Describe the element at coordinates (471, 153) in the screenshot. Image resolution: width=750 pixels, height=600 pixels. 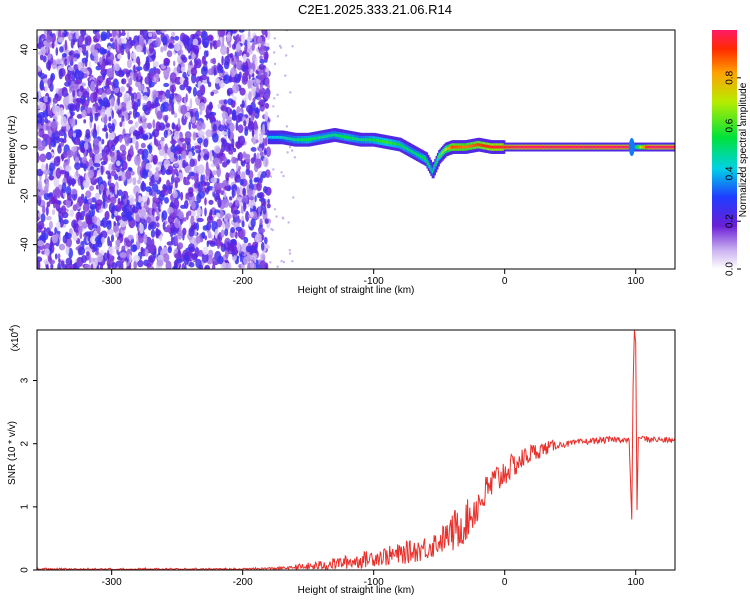
I see `ridge-band` at that location.